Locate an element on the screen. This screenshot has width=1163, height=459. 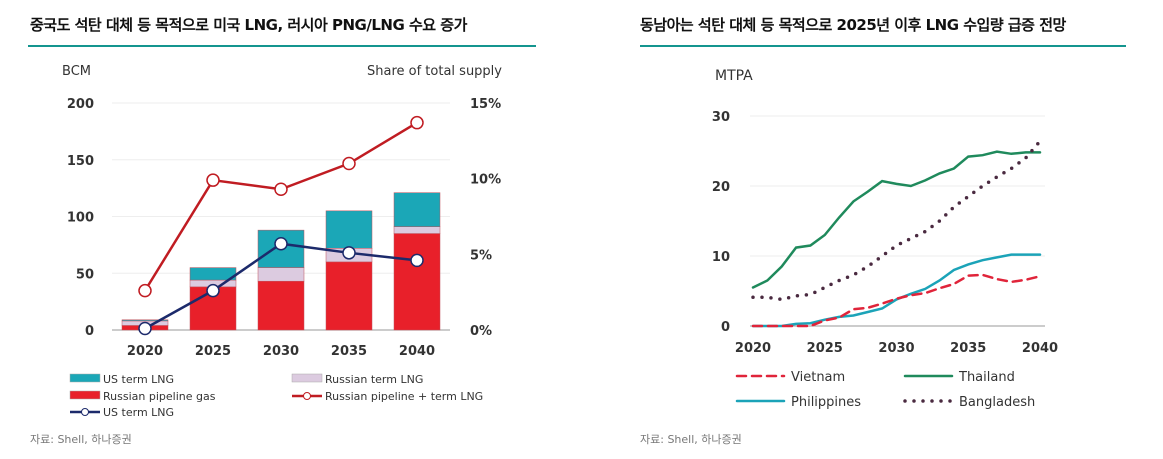
y-tick-label: 150 is located at coordinates (80, 161).